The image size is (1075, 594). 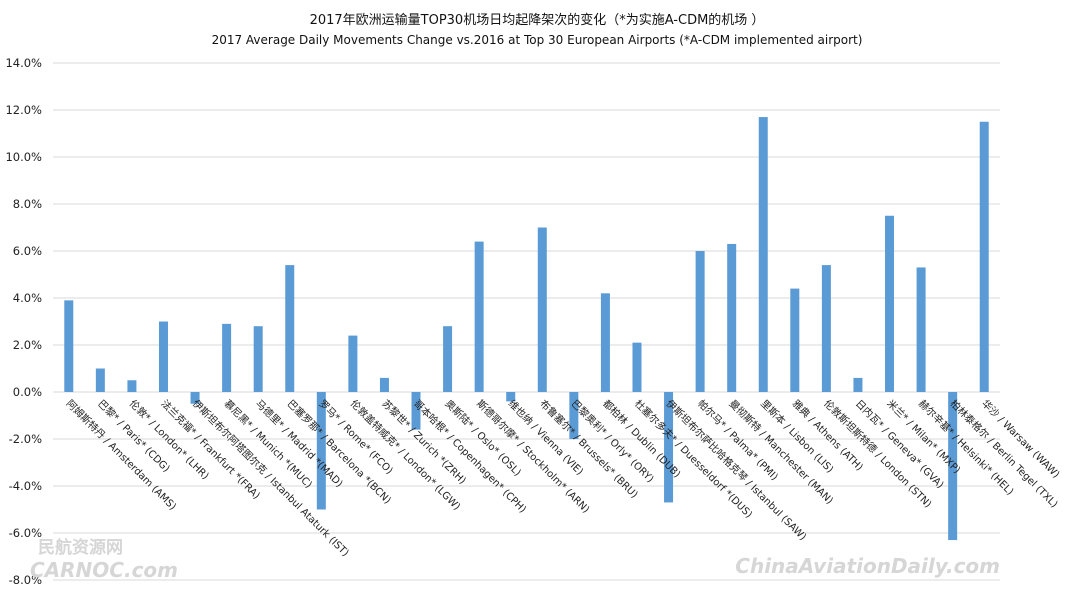 What do you see at coordinates (27, 251) in the screenshot?
I see `y-tick-label: 6.0%` at bounding box center [27, 251].